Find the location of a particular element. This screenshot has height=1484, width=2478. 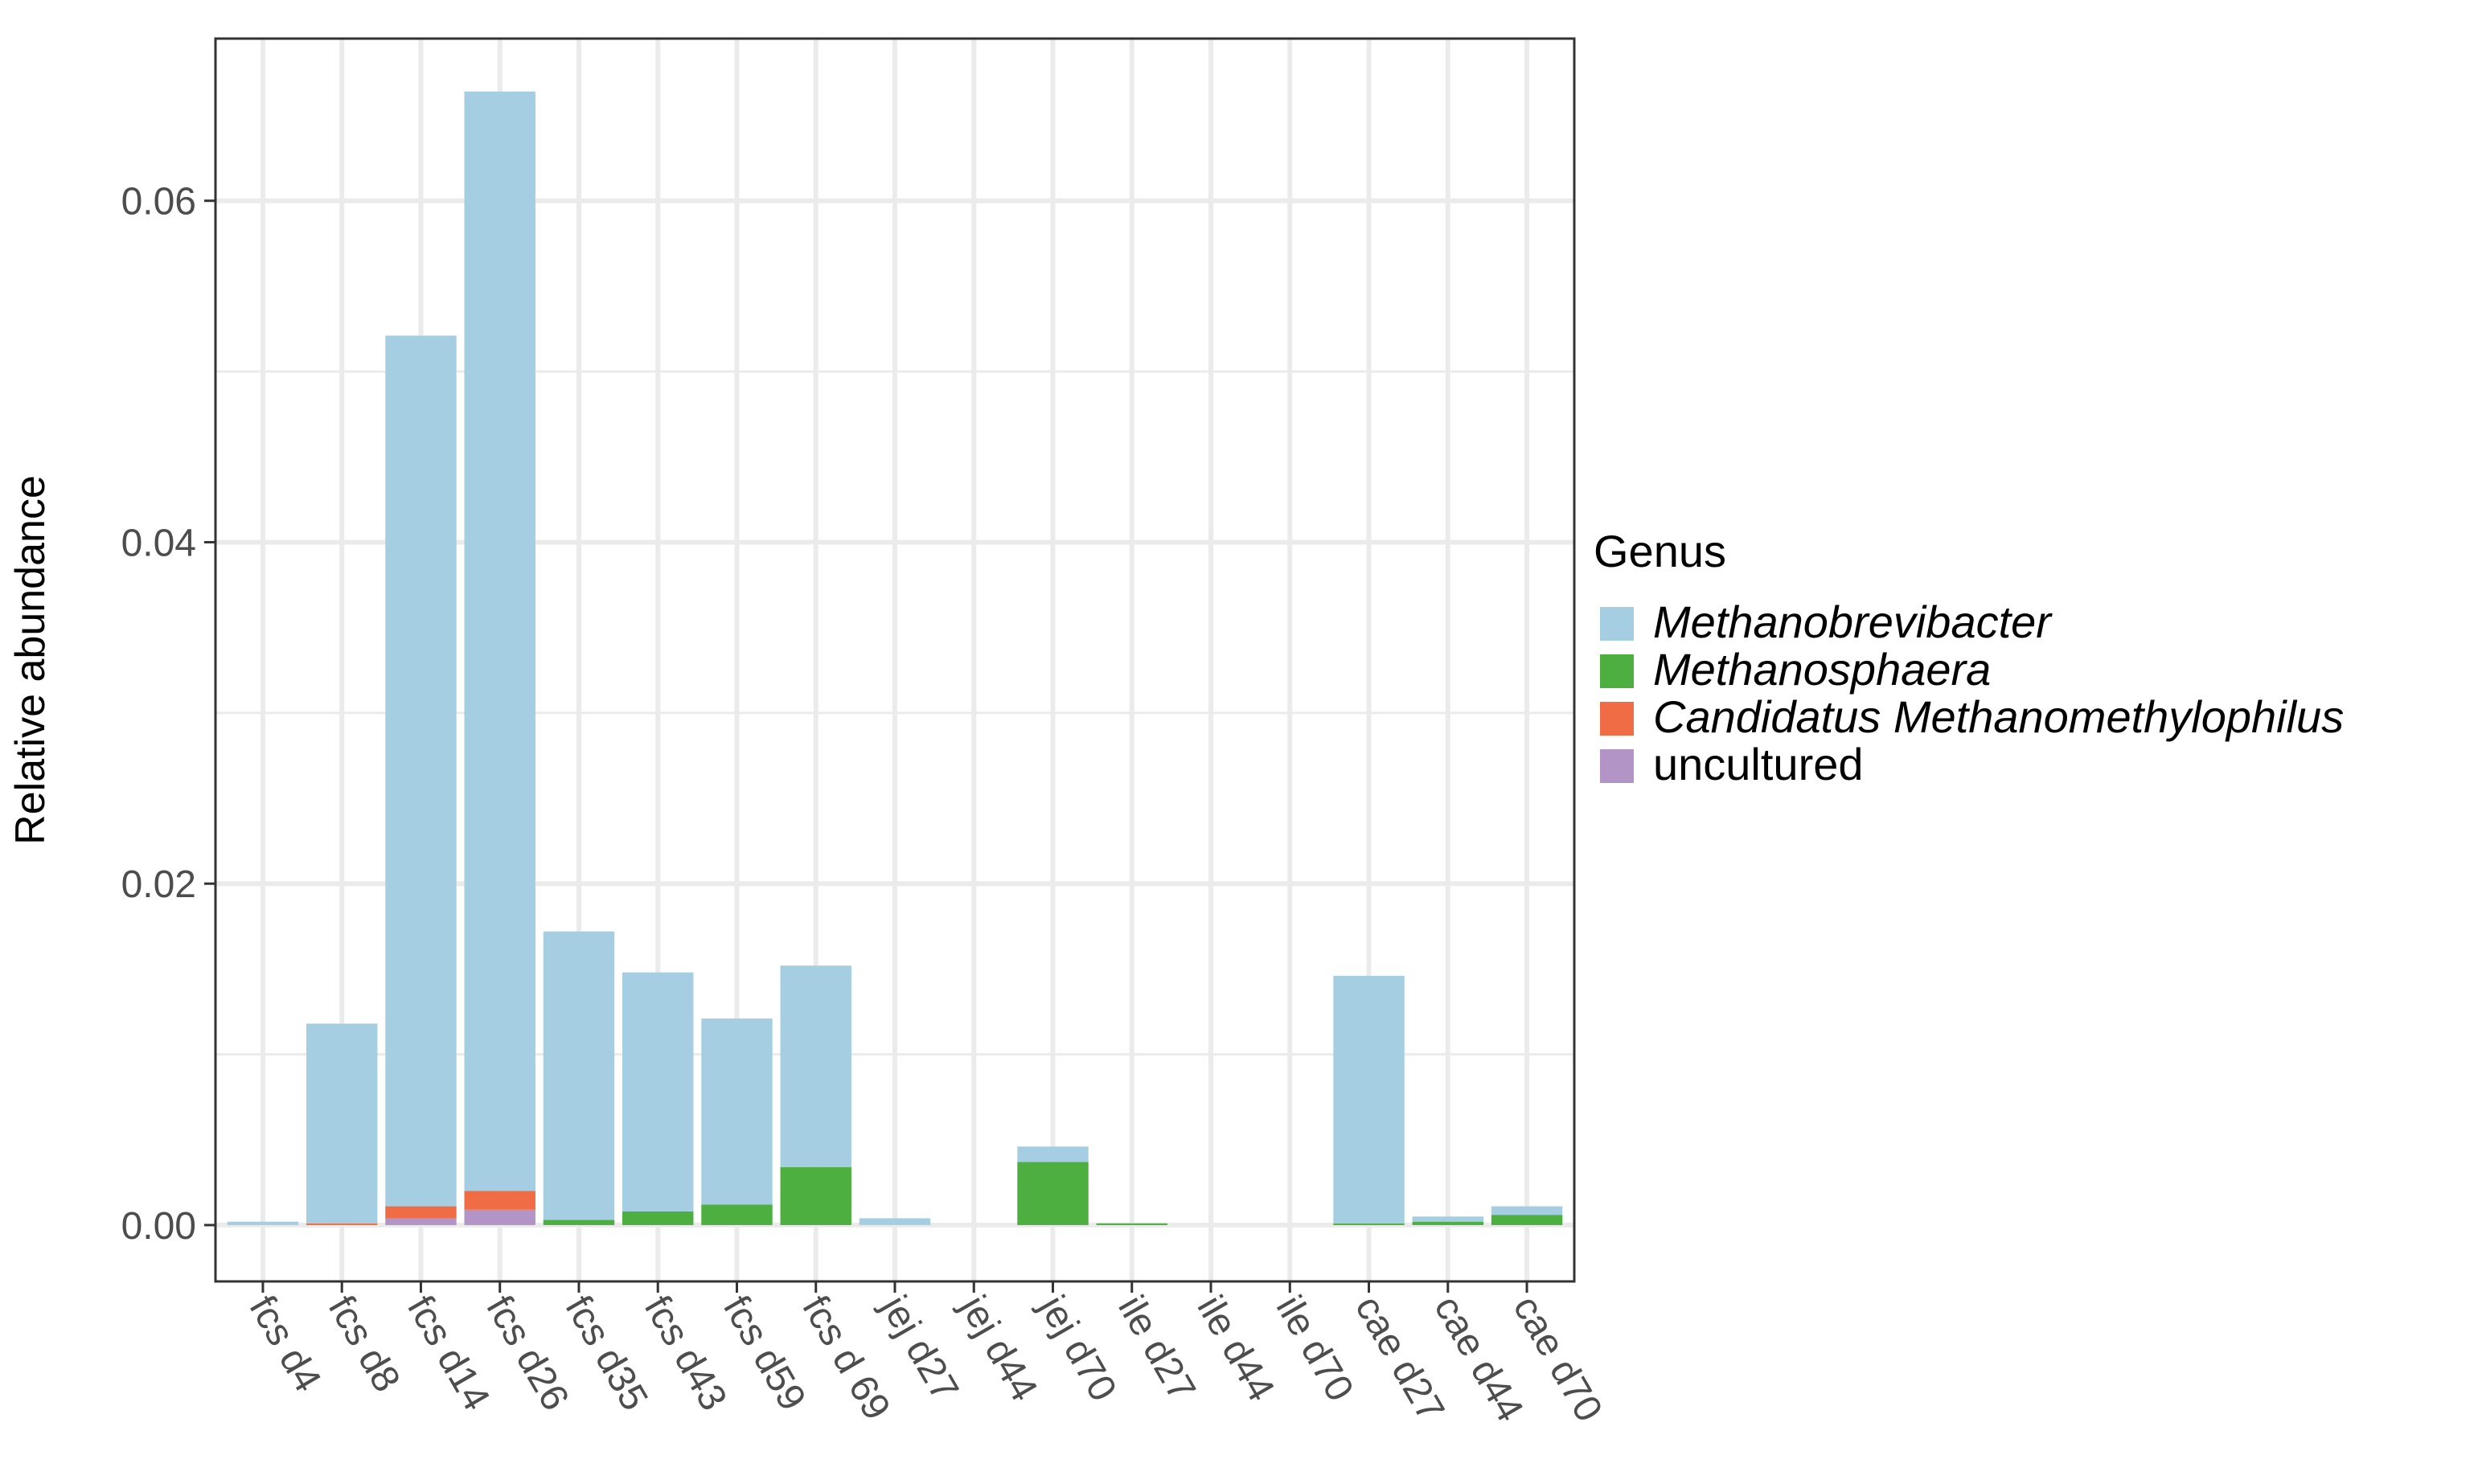

legend-title: Genus is located at coordinates (1660, 551).